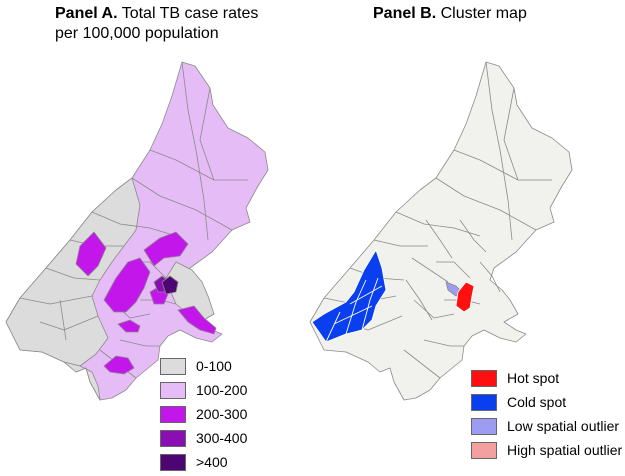  I want to click on legend-b-item: High spatial outlier, so click(546, 450).